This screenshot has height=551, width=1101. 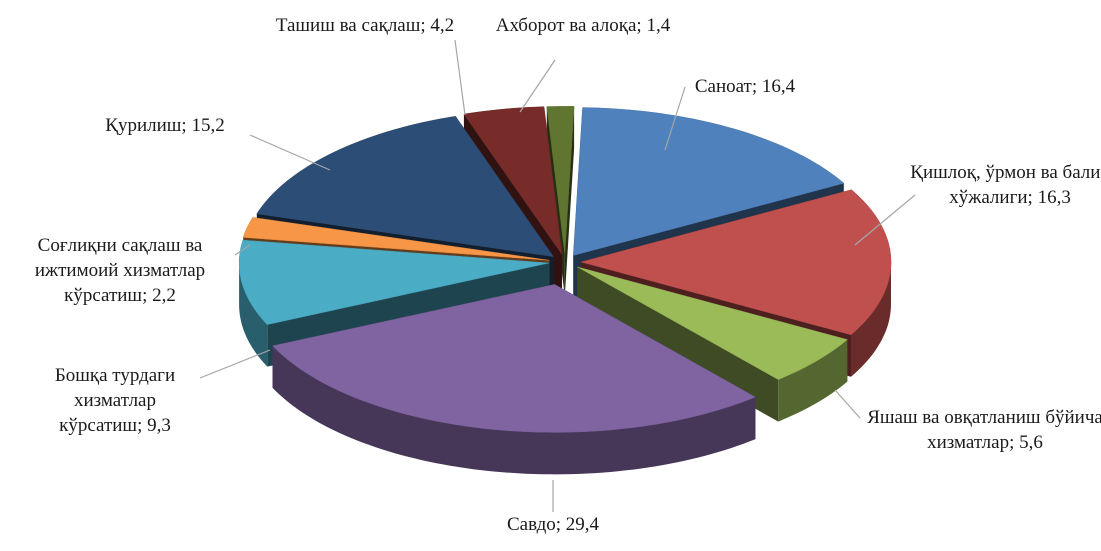 I want to click on label-part: Ахборот ва алоқа, so click(x=566, y=25).